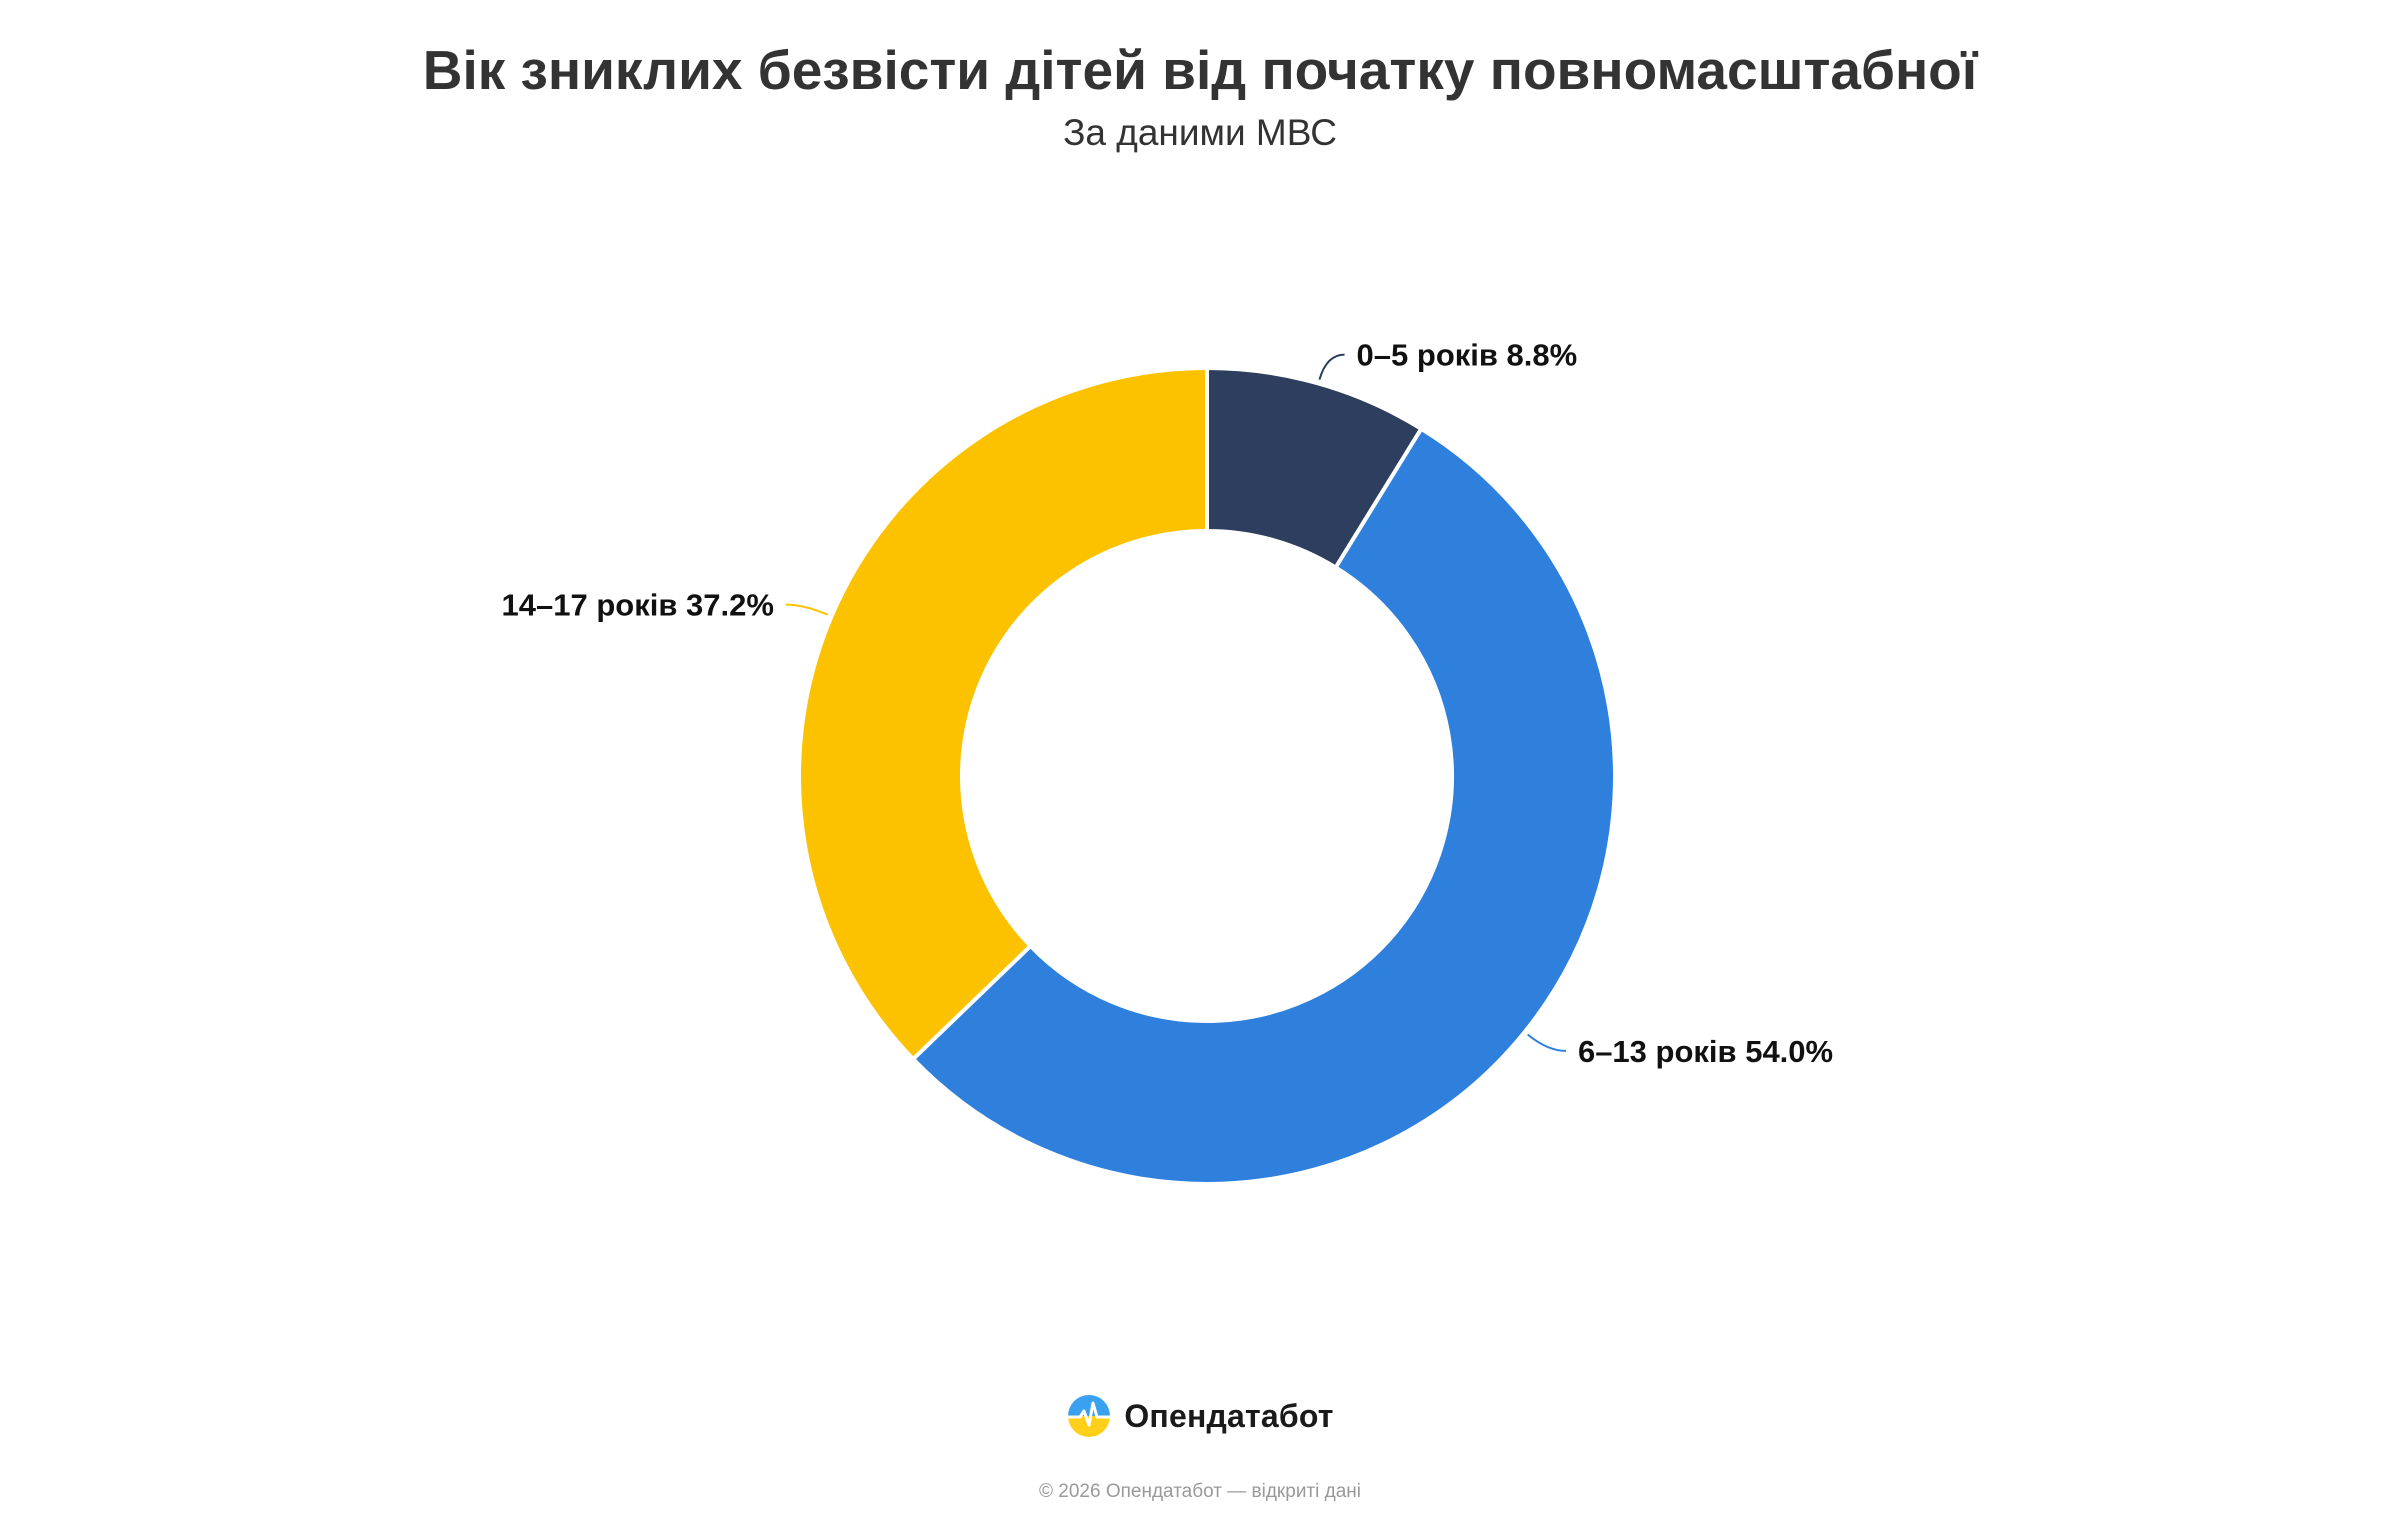  I want to click on slice-label-2: 14–17 років 37.2%, so click(638, 605).